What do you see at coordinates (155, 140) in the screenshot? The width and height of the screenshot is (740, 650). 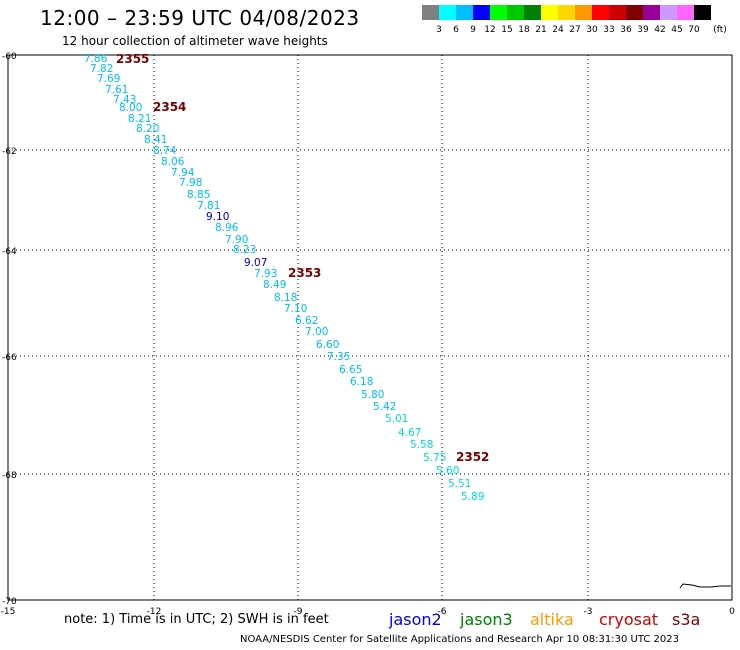 I see `wave-height-value: 8.41` at bounding box center [155, 140].